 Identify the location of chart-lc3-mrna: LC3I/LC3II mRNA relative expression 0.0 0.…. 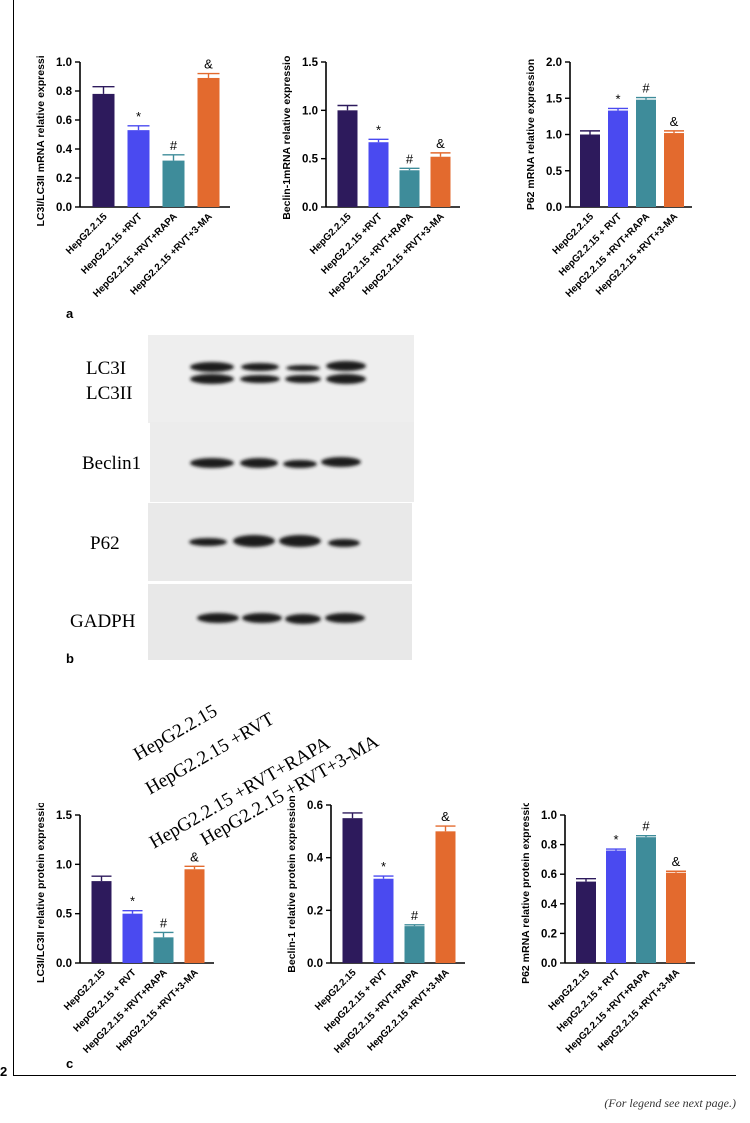
(132, 177).